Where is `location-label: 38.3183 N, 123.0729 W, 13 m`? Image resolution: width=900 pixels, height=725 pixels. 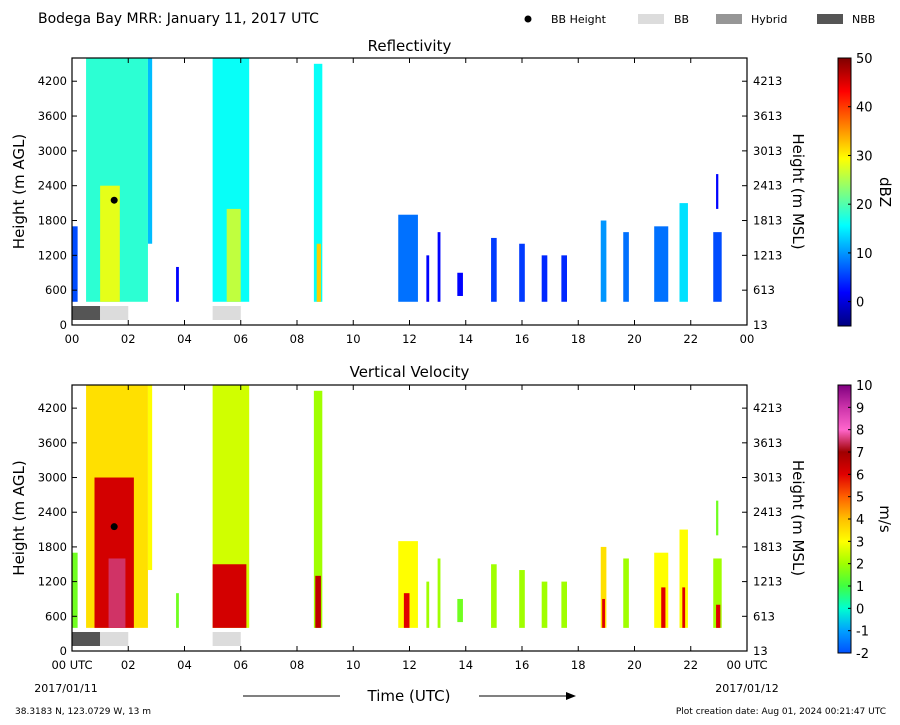 location-label: 38.3183 N, 123.0729 W, 13 m is located at coordinates (83, 712).